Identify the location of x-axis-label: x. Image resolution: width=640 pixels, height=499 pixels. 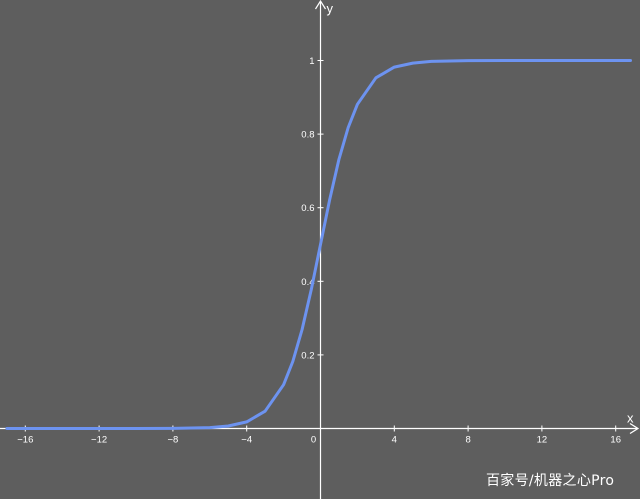
(630, 418).